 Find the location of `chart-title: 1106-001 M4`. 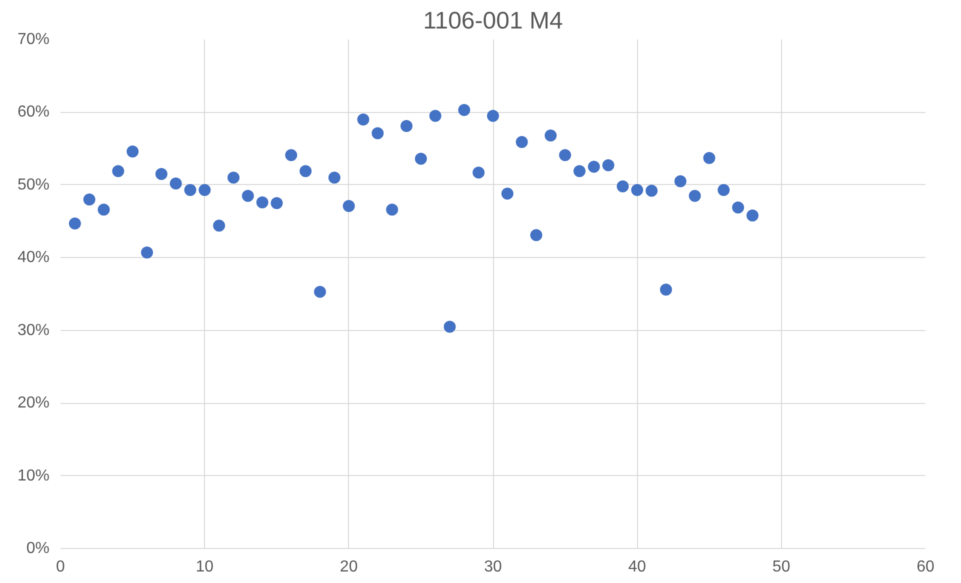

chart-title: 1106-001 M4 is located at coordinates (493, 21).